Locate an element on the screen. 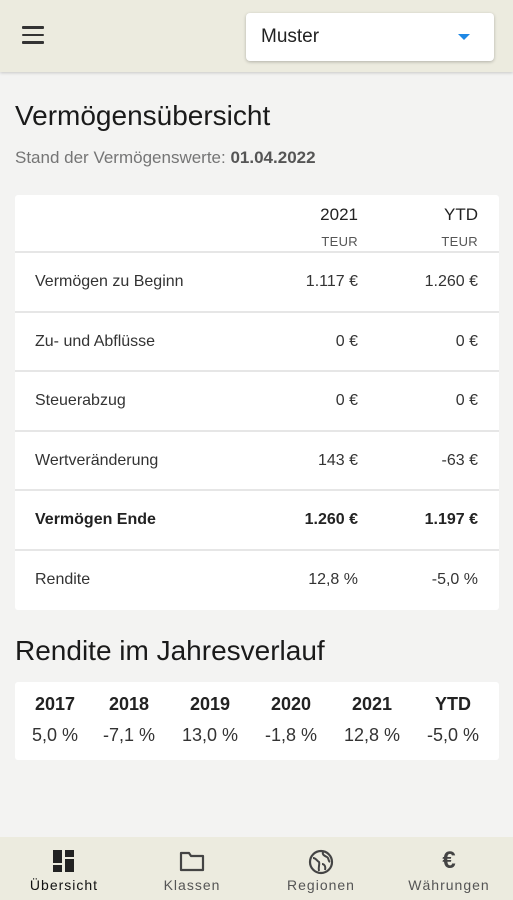  table-row: Wertveränderung 143 € -63 € is located at coordinates (257, 461).